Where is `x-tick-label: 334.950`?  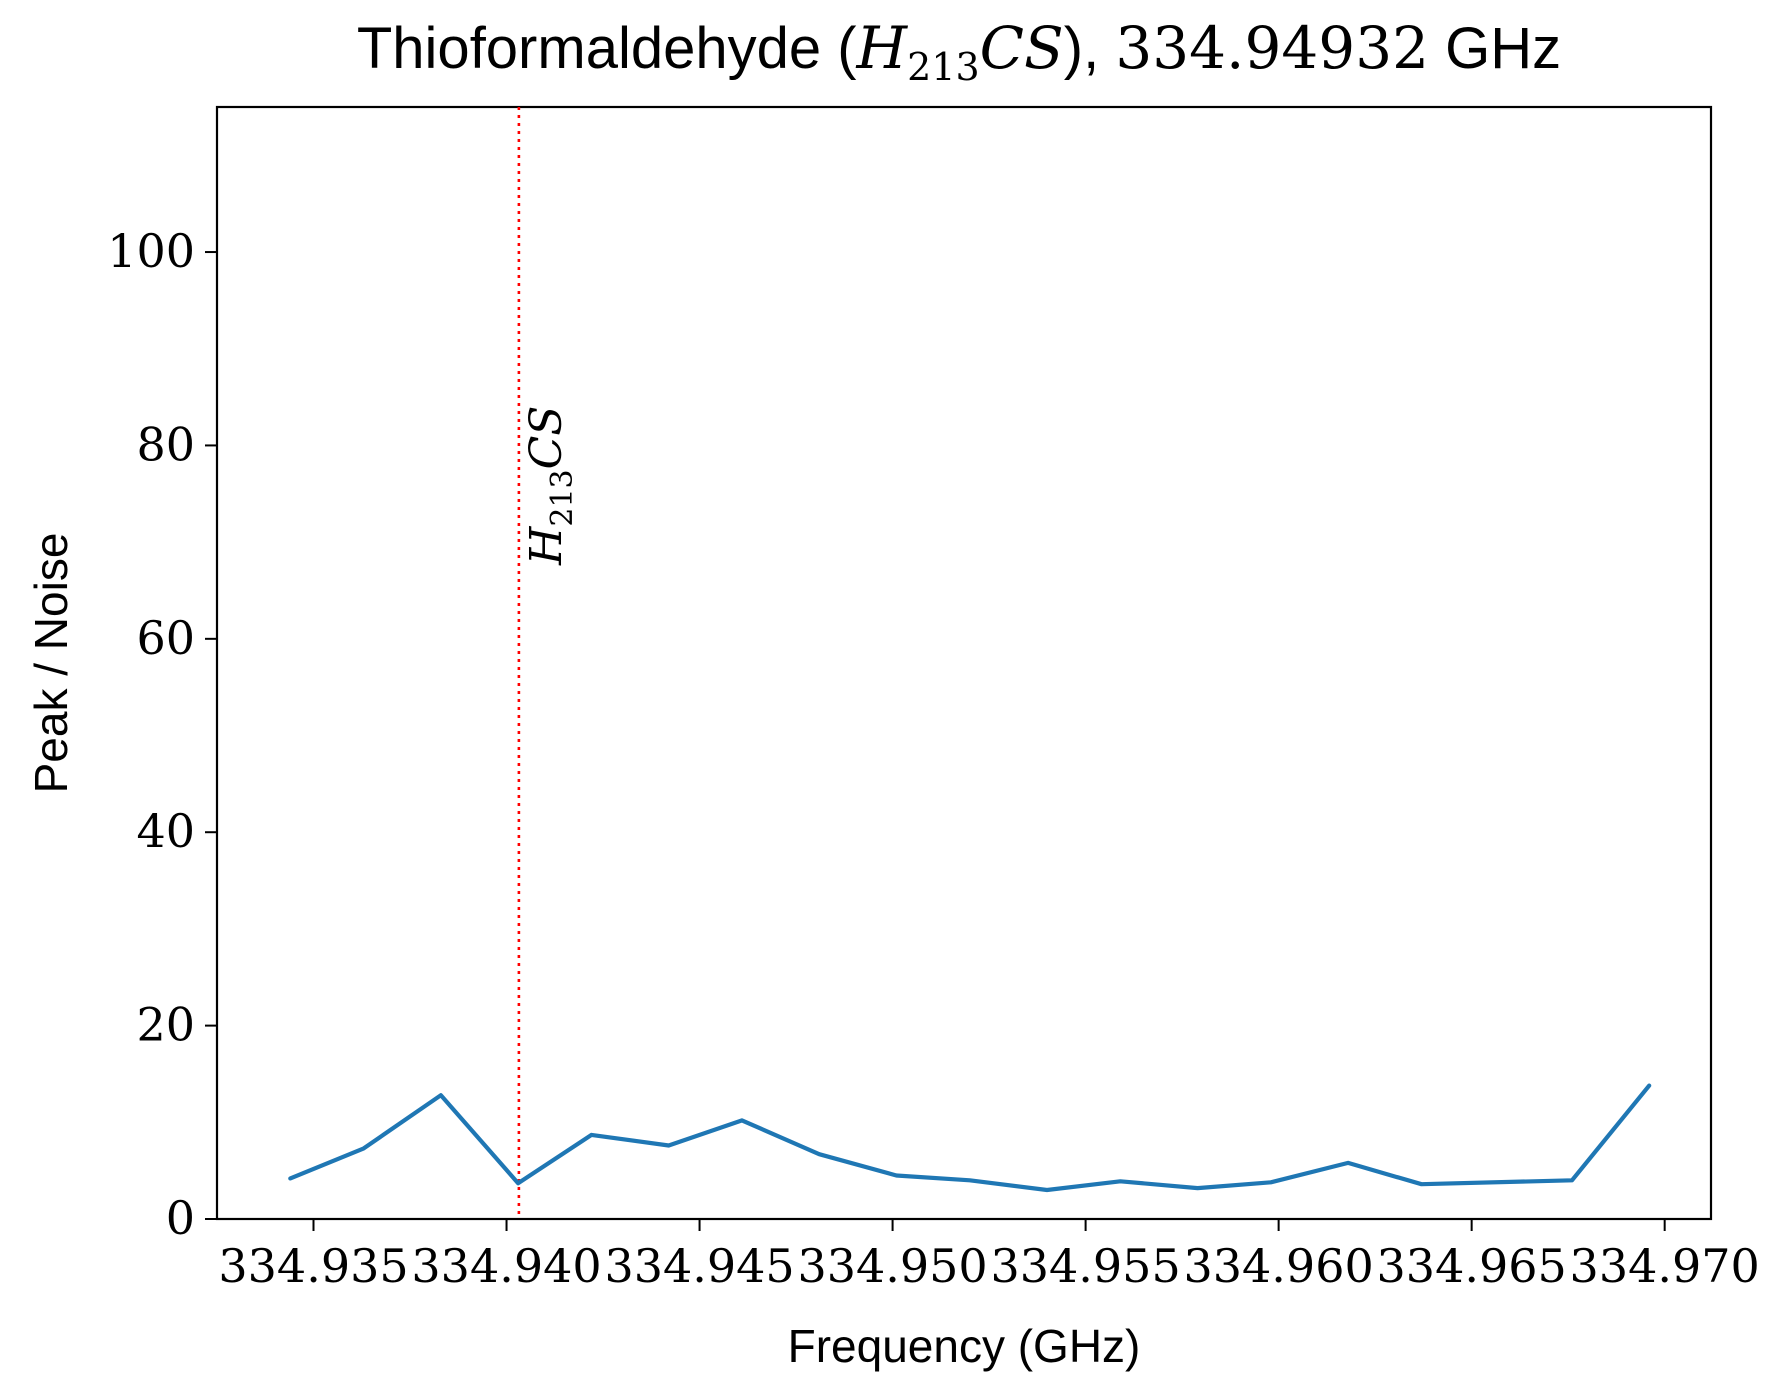
x-tick-label: 334.950 is located at coordinates (892, 1266).